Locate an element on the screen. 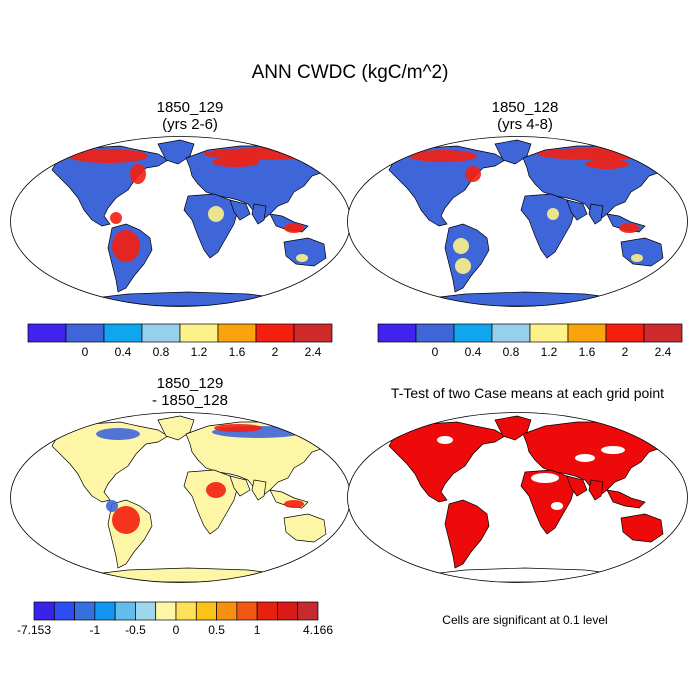 This screenshot has width=700, height=700. panel-3-title: 1850_129 - 1850_128 is located at coordinates (190, 392).